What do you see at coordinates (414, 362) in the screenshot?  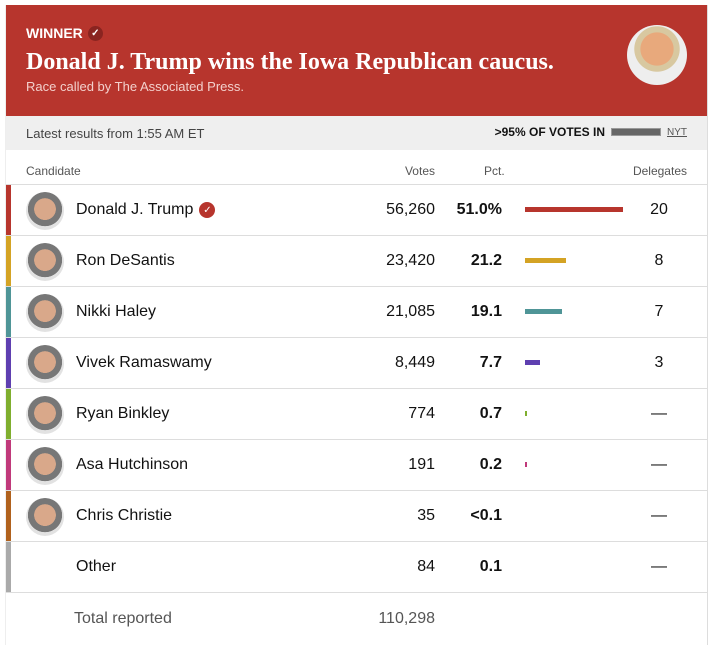 I see `votes: 8,449` at bounding box center [414, 362].